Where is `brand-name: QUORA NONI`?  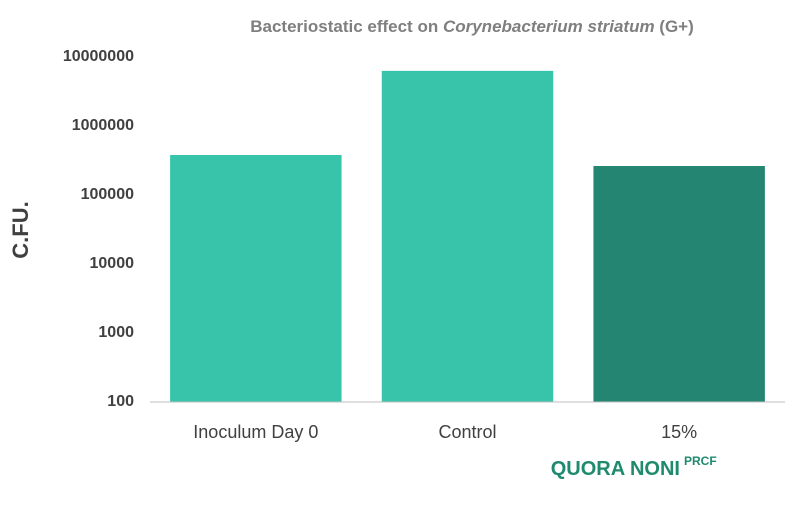 brand-name: QUORA NONI is located at coordinates (615, 469).